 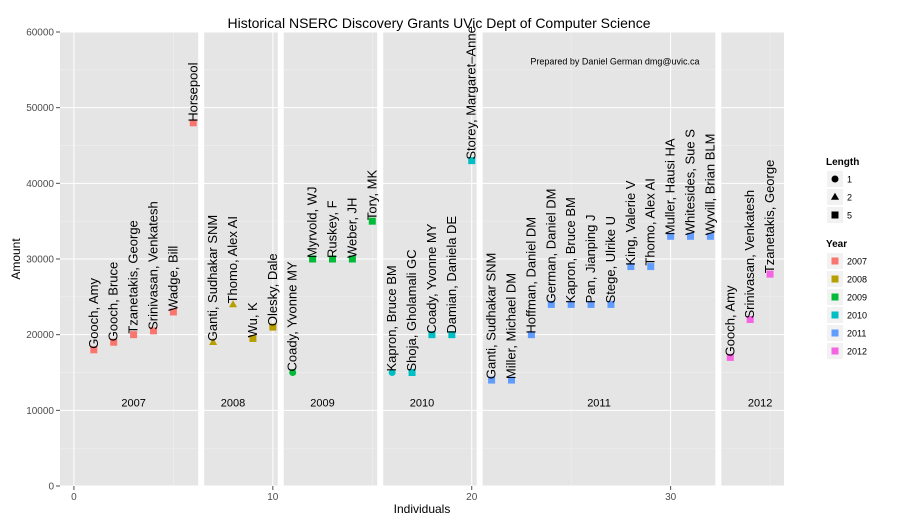 I want to click on point-label: Wyvill, Brian BLM, so click(x=709, y=185).